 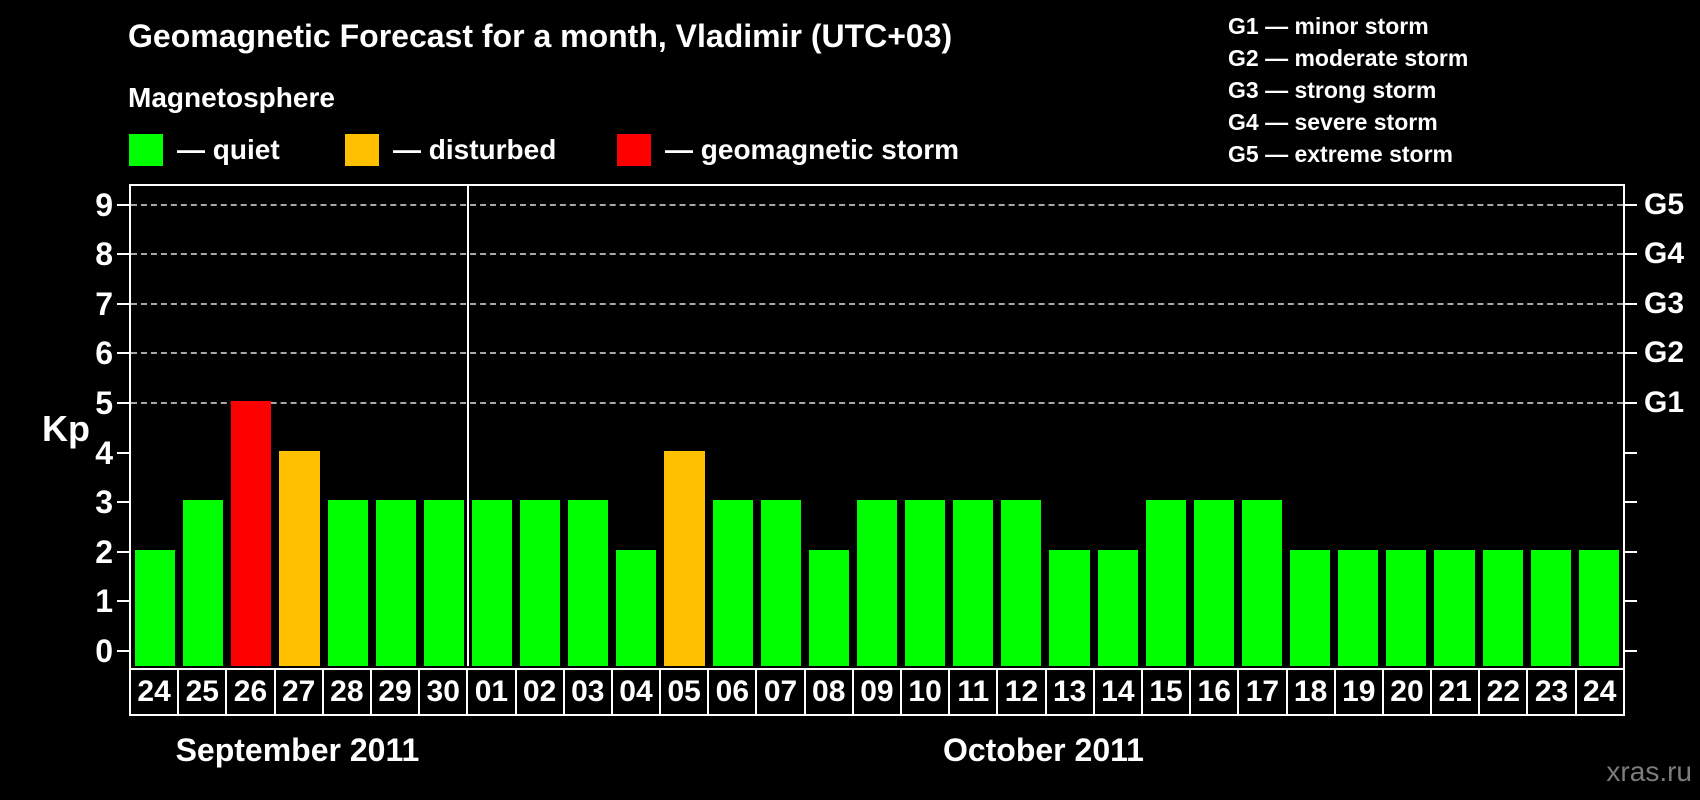 I want to click on day-cell: 11, so click(x=973, y=692).